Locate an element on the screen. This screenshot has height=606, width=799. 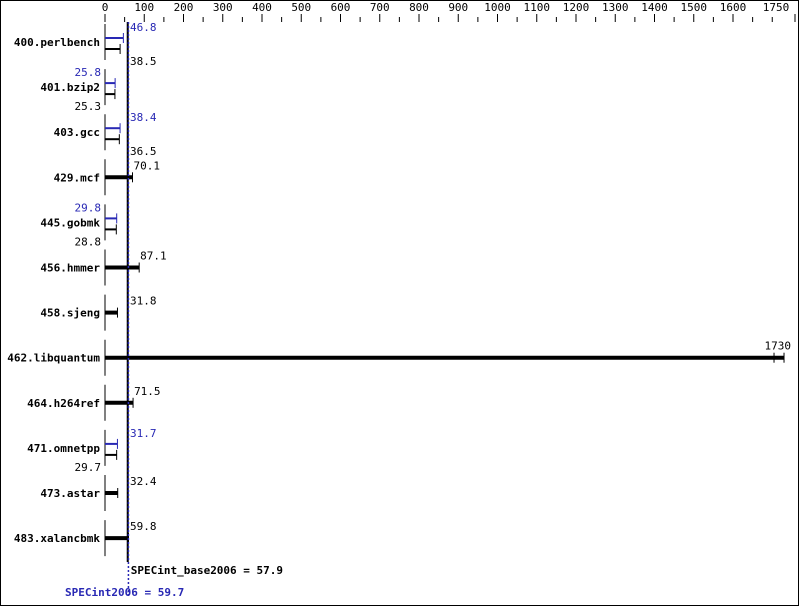
benchmark-label: 400.perlbench is located at coordinates (57, 42).